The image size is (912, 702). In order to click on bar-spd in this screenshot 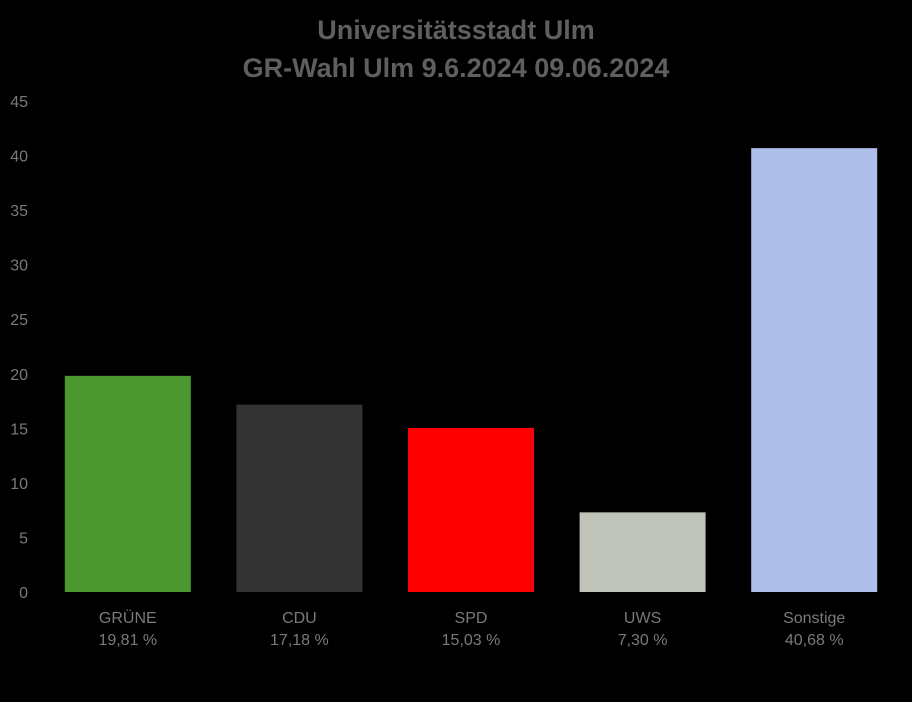, I will do `click(471, 510)`.